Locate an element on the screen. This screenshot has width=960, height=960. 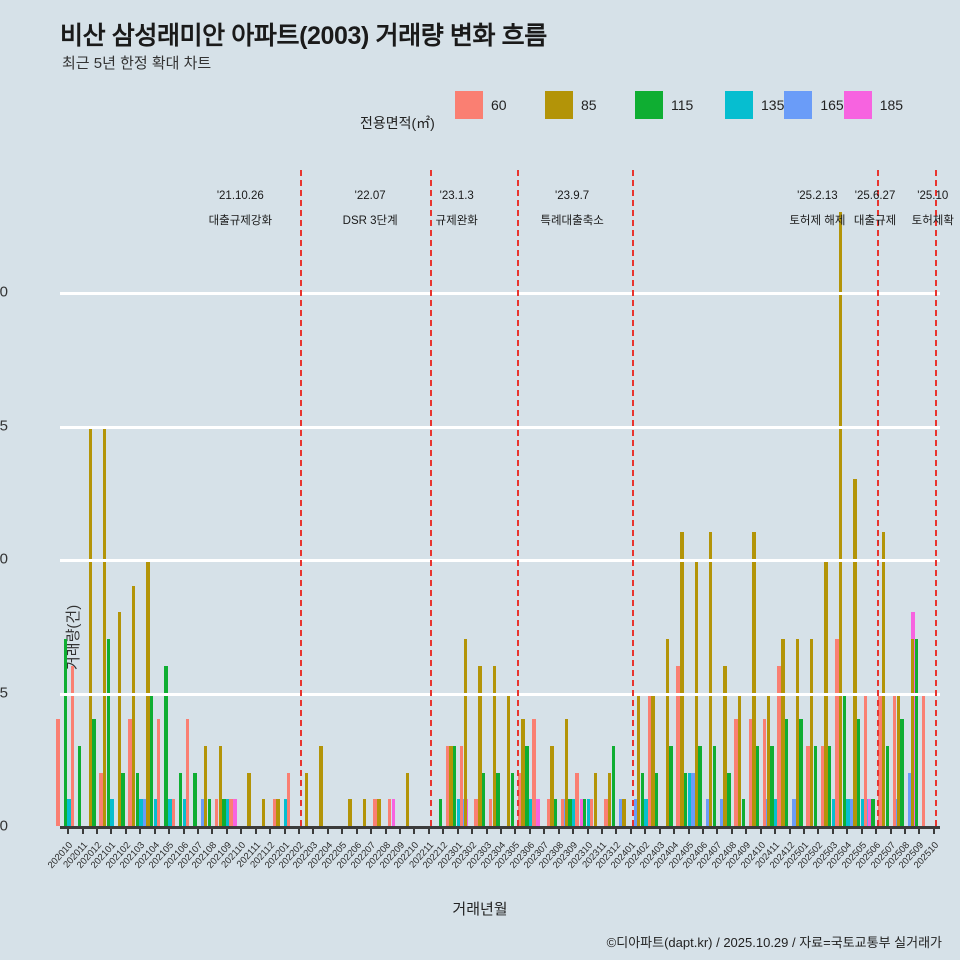
y-tick-label: 20 is located at coordinates (4, 292).